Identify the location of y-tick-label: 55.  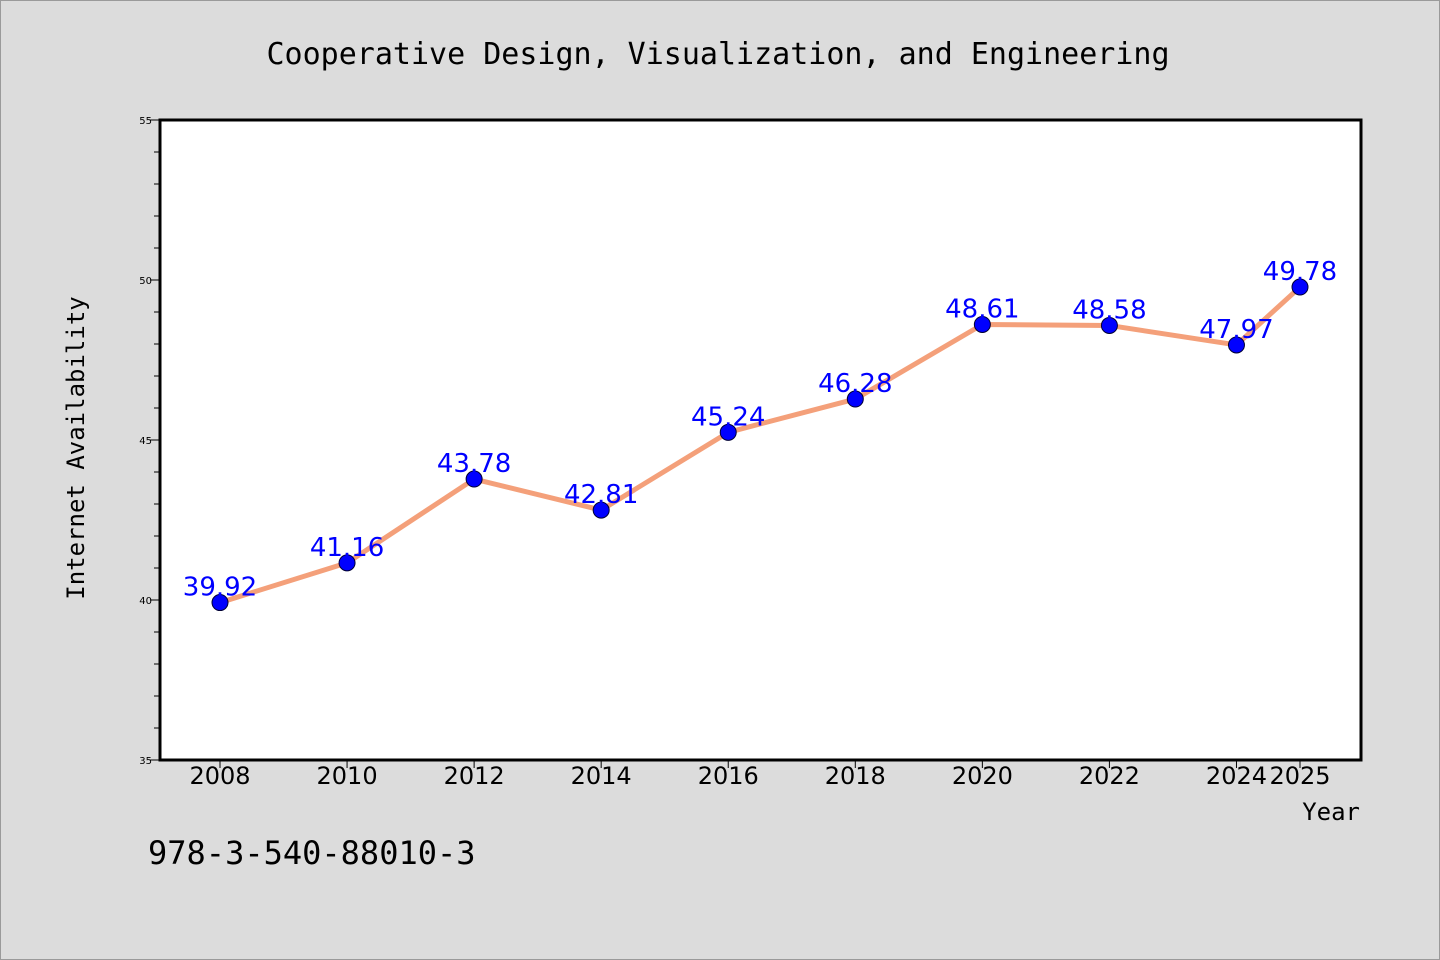
(145, 121).